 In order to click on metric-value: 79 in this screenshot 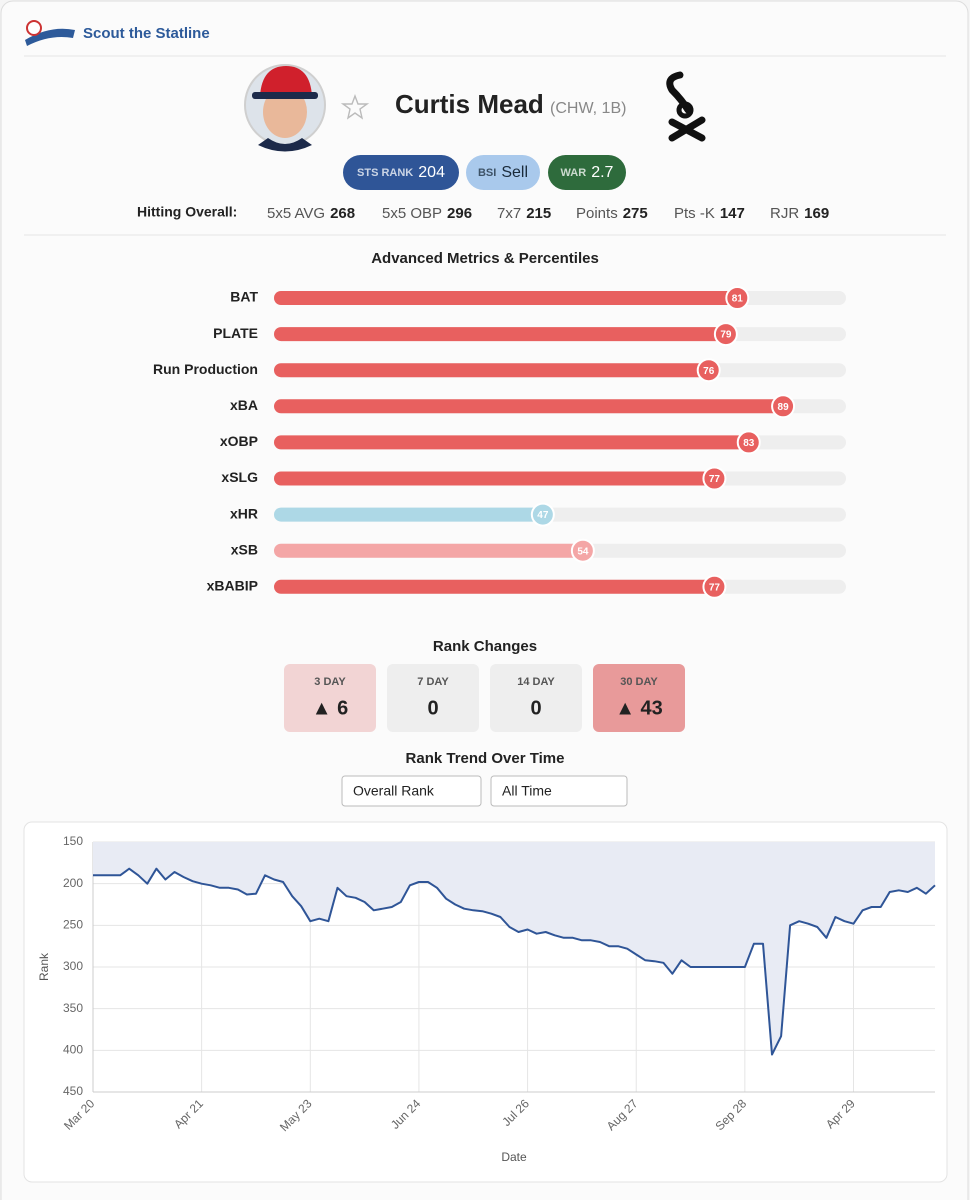, I will do `click(726, 335)`.